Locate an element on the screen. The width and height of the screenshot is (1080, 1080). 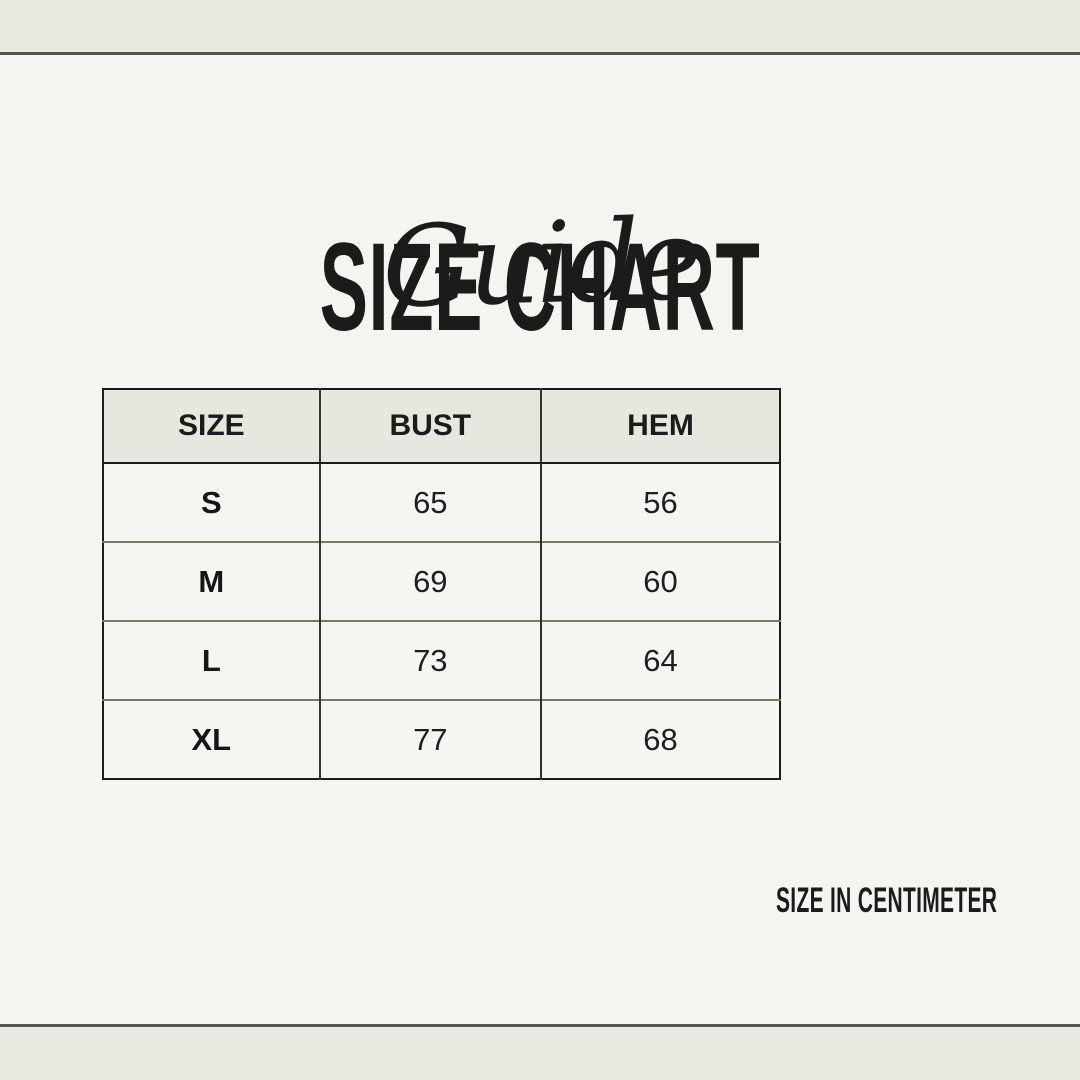
table-row: M 69 60 is located at coordinates (441, 581).